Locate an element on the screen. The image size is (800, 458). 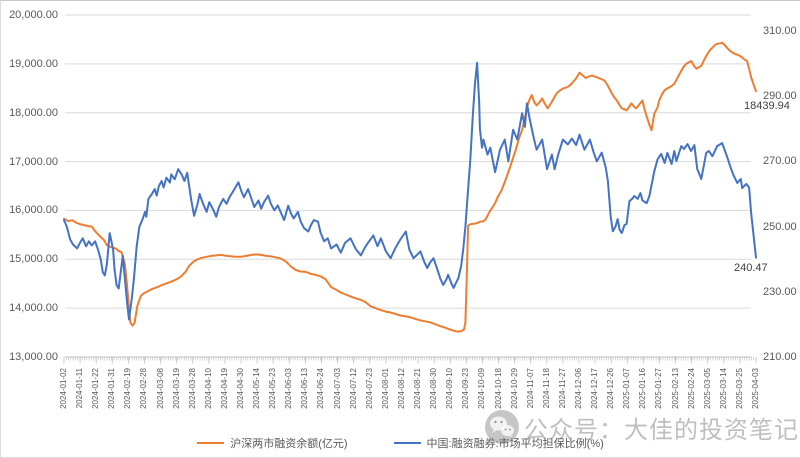
x-axis-label: 2024-01-11 is located at coordinates (80, 388).